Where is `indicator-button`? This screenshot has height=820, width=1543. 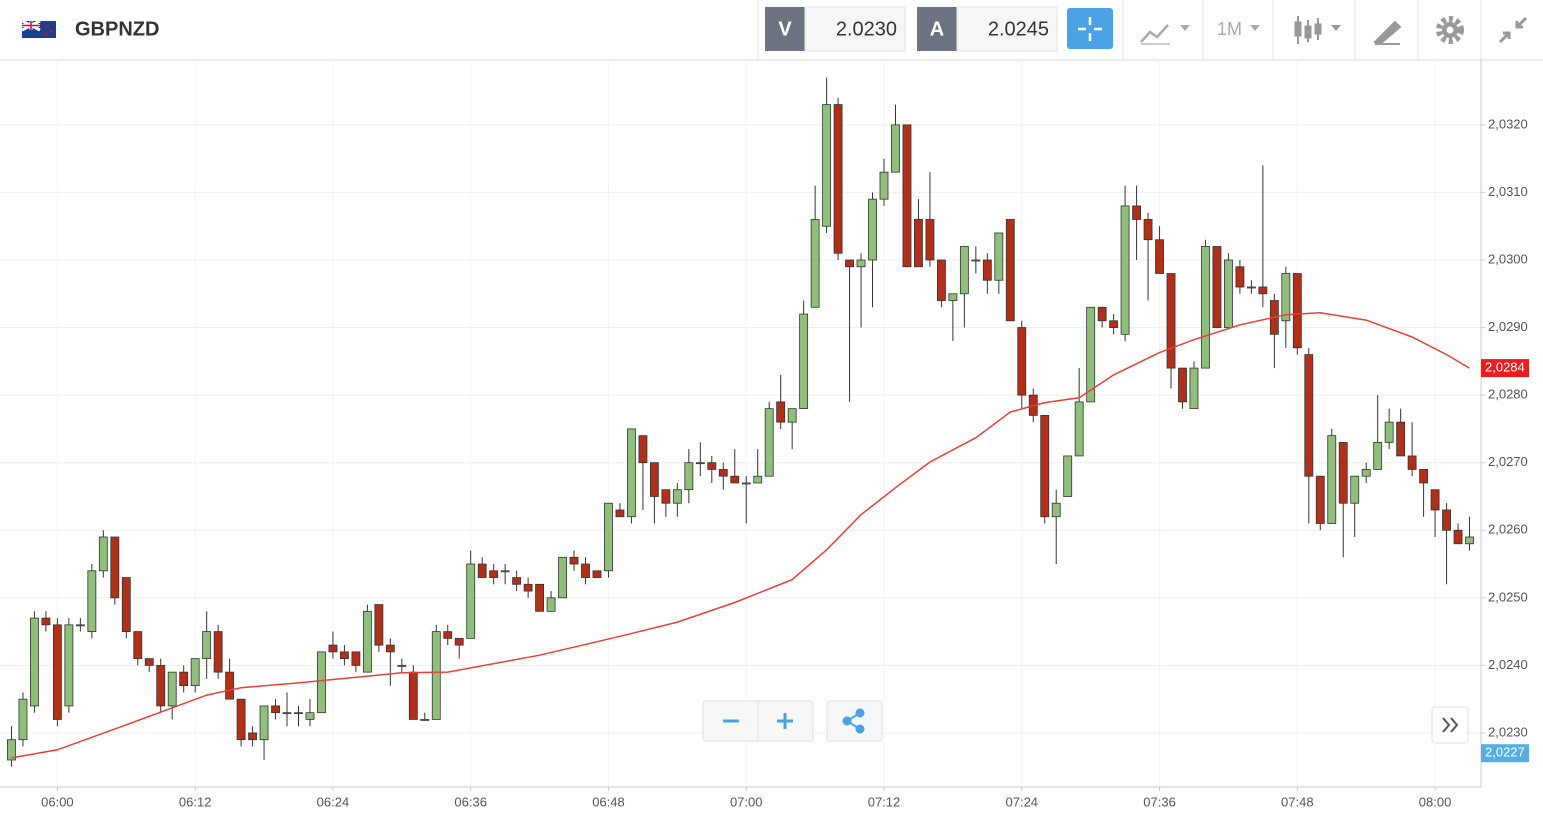
indicator-button is located at coordinates (1165, 34).